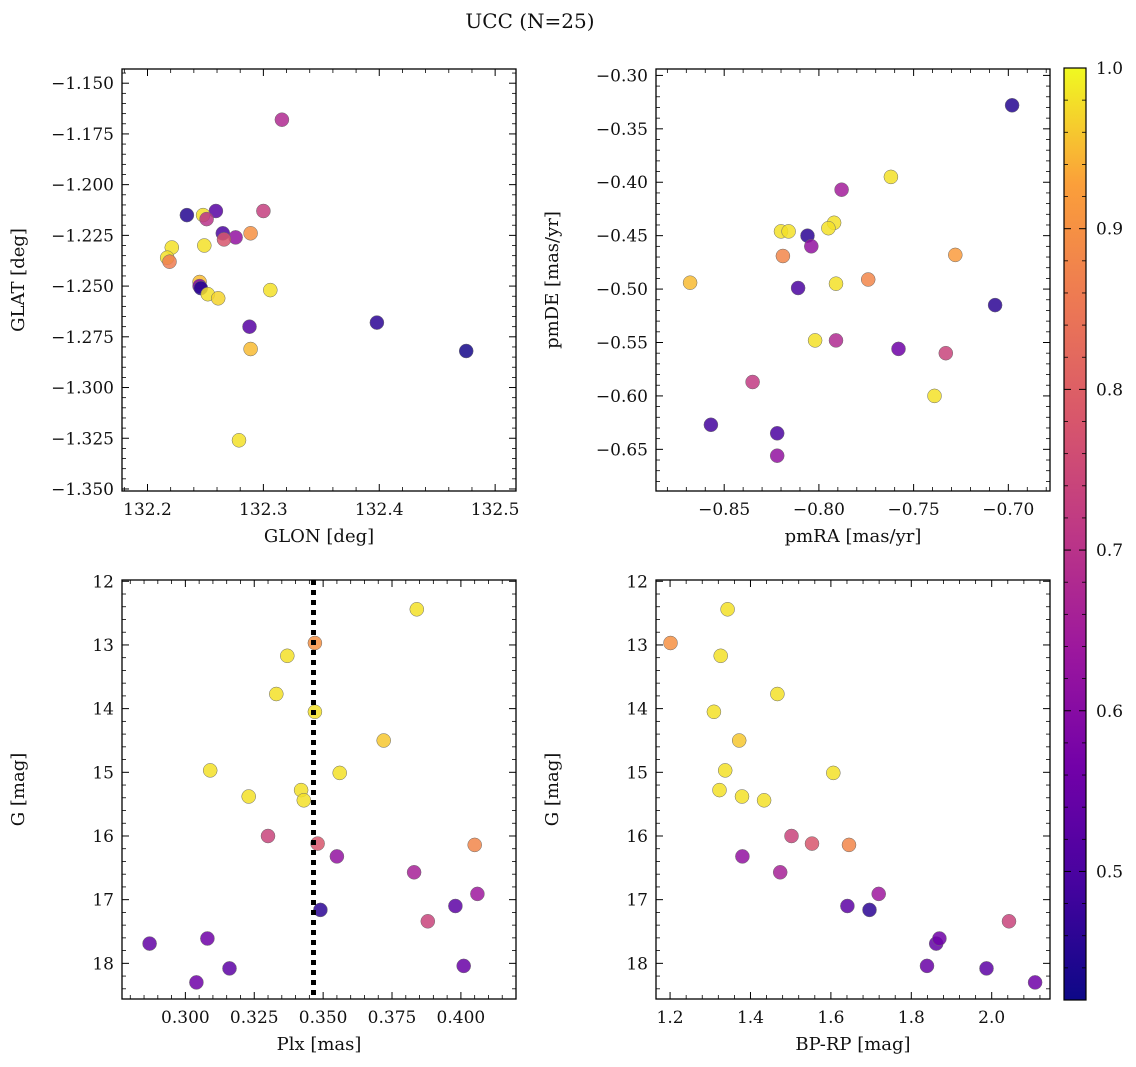 The height and width of the screenshot is (1067, 1136). Describe the element at coordinates (637, 901) in the screenshot. I see `y-tick-label: 17` at that location.